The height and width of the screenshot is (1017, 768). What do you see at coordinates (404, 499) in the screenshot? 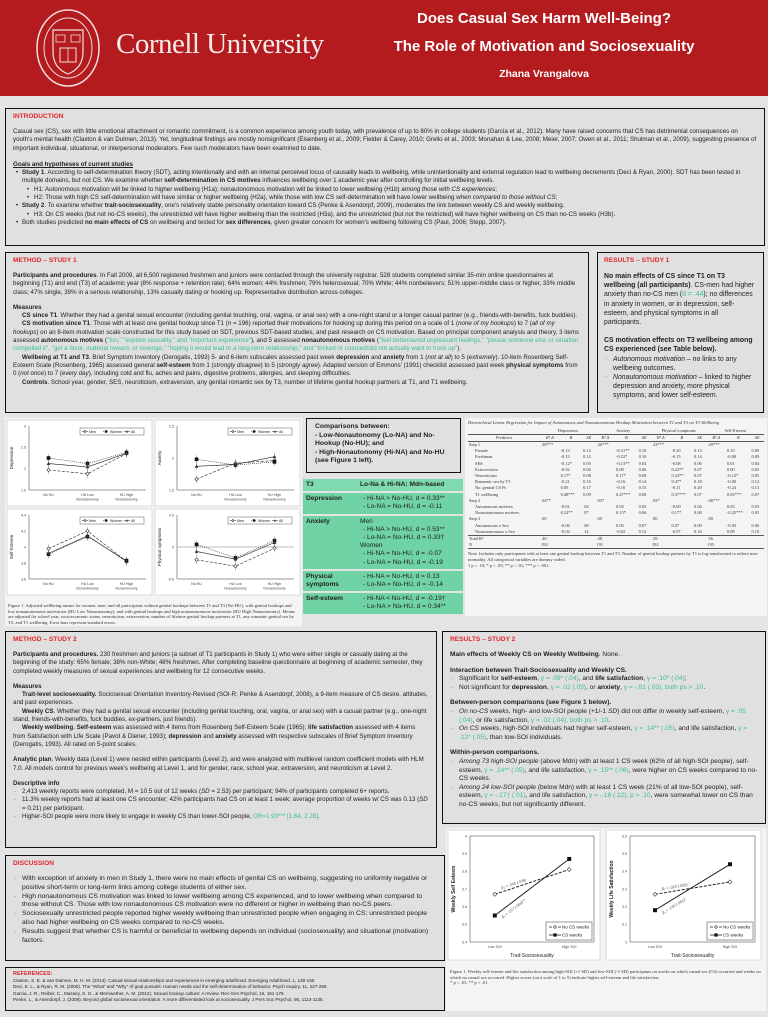
I see `comparison-line: - Hi-NA > No-HU, d = 0.33**` at bounding box center [404, 499].